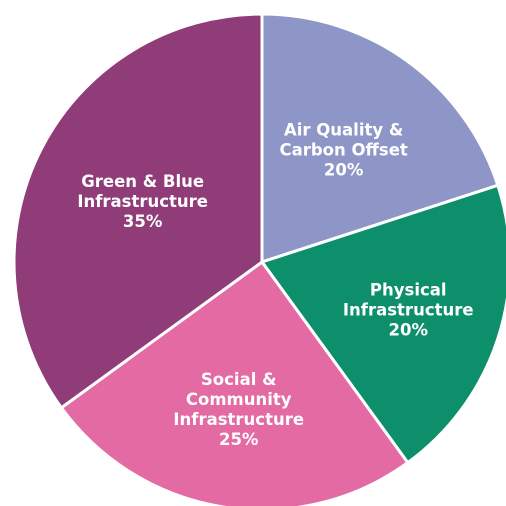  What do you see at coordinates (142, 181) in the screenshot?
I see `slice-label-line: Green & Blue` at bounding box center [142, 181].